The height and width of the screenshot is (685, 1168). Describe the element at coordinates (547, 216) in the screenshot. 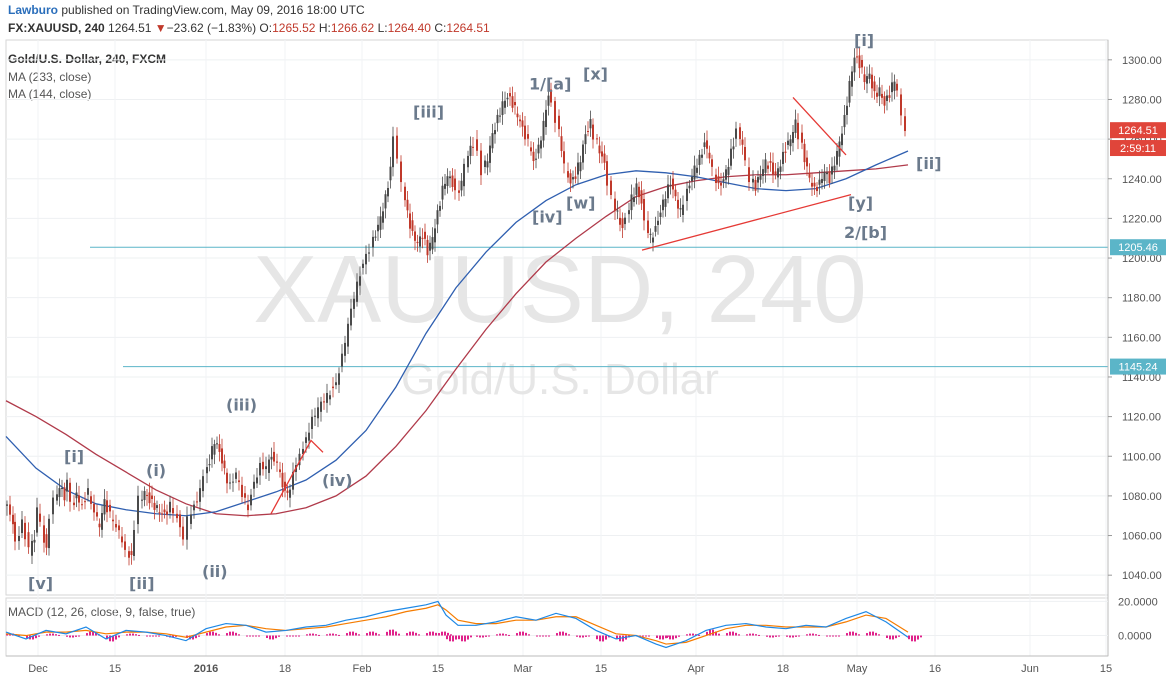

I see `wave-label: [iv]` at that location.